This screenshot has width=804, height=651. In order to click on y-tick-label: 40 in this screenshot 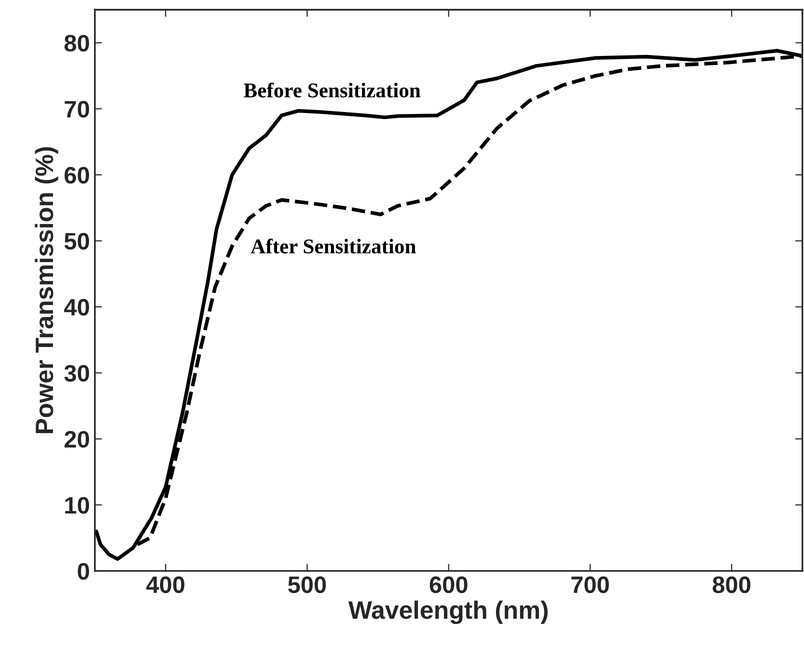, I will do `click(77, 307)`.